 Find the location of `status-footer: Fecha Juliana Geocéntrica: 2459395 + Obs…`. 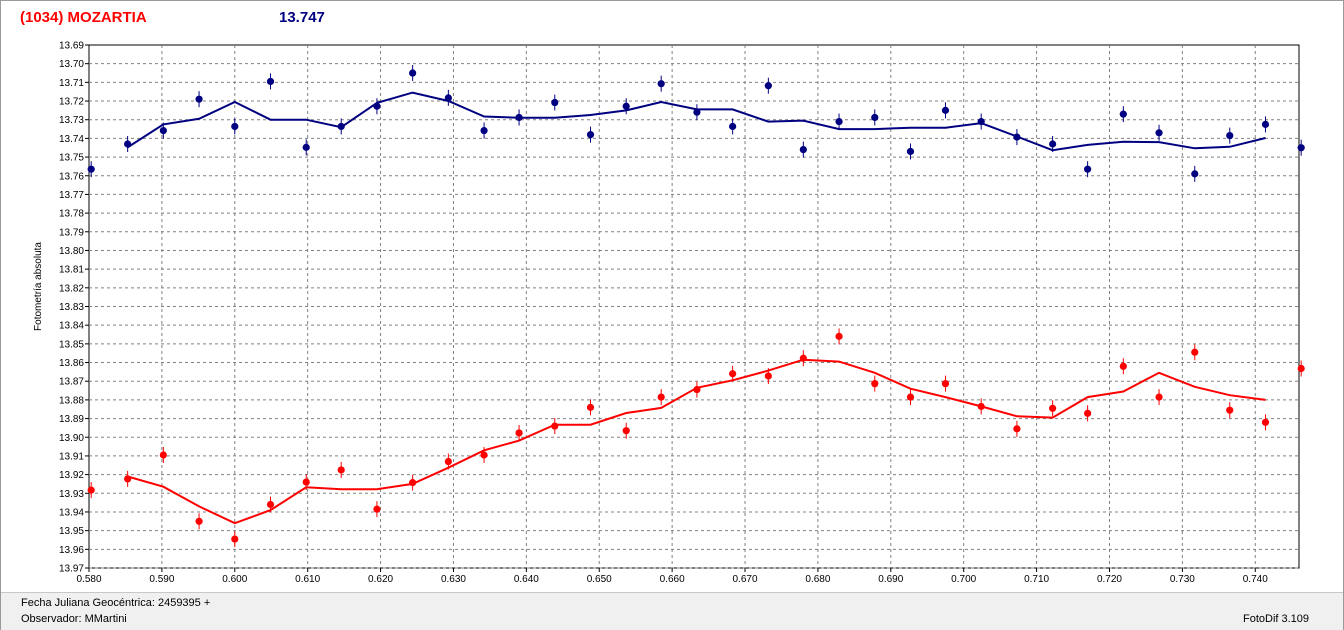

status-footer: Fecha Juliana Geocéntrica: 2459395 + Obs… is located at coordinates (672, 611).